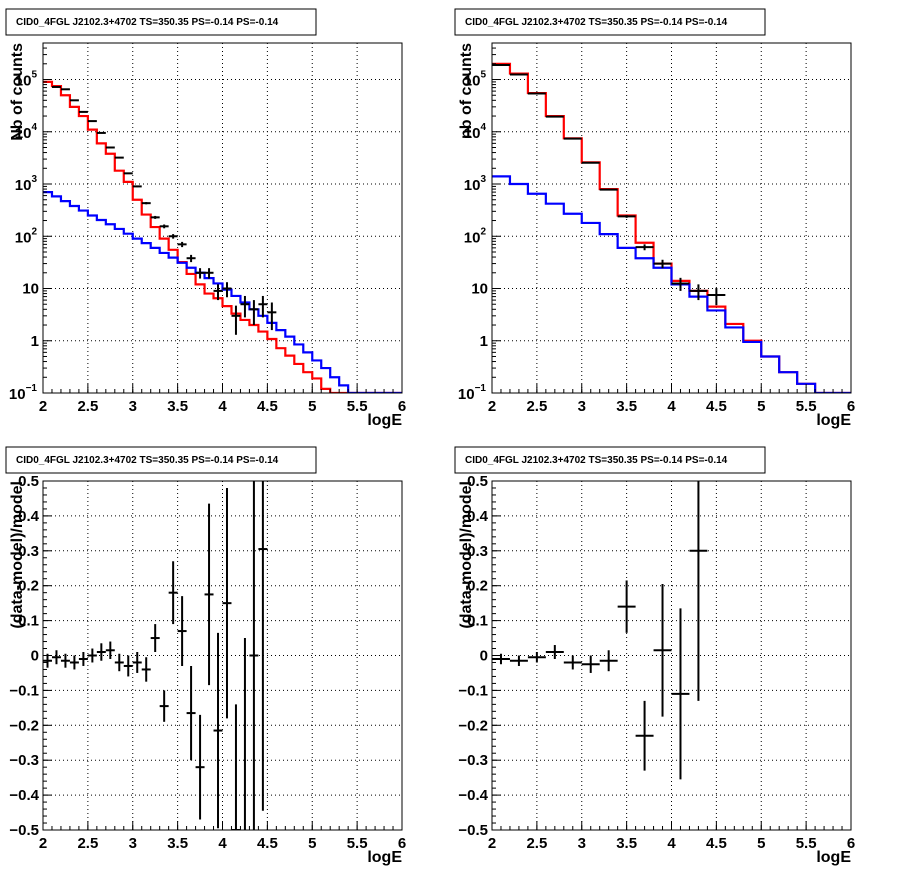 Image resolution: width=898 pixels, height=875 pixels. What do you see at coordinates (17, 92) in the screenshot?
I see `y-axis-label: Nb of counts` at bounding box center [17, 92].